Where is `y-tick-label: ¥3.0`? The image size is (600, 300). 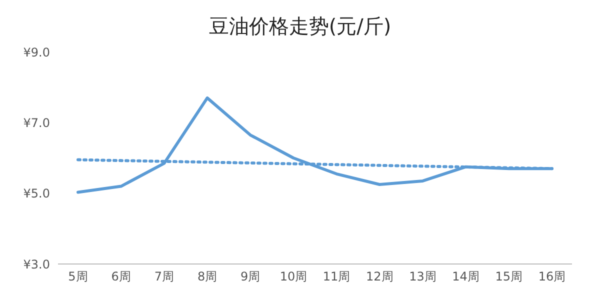
y-tick-label: ¥3.0 is located at coordinates (36, 264).